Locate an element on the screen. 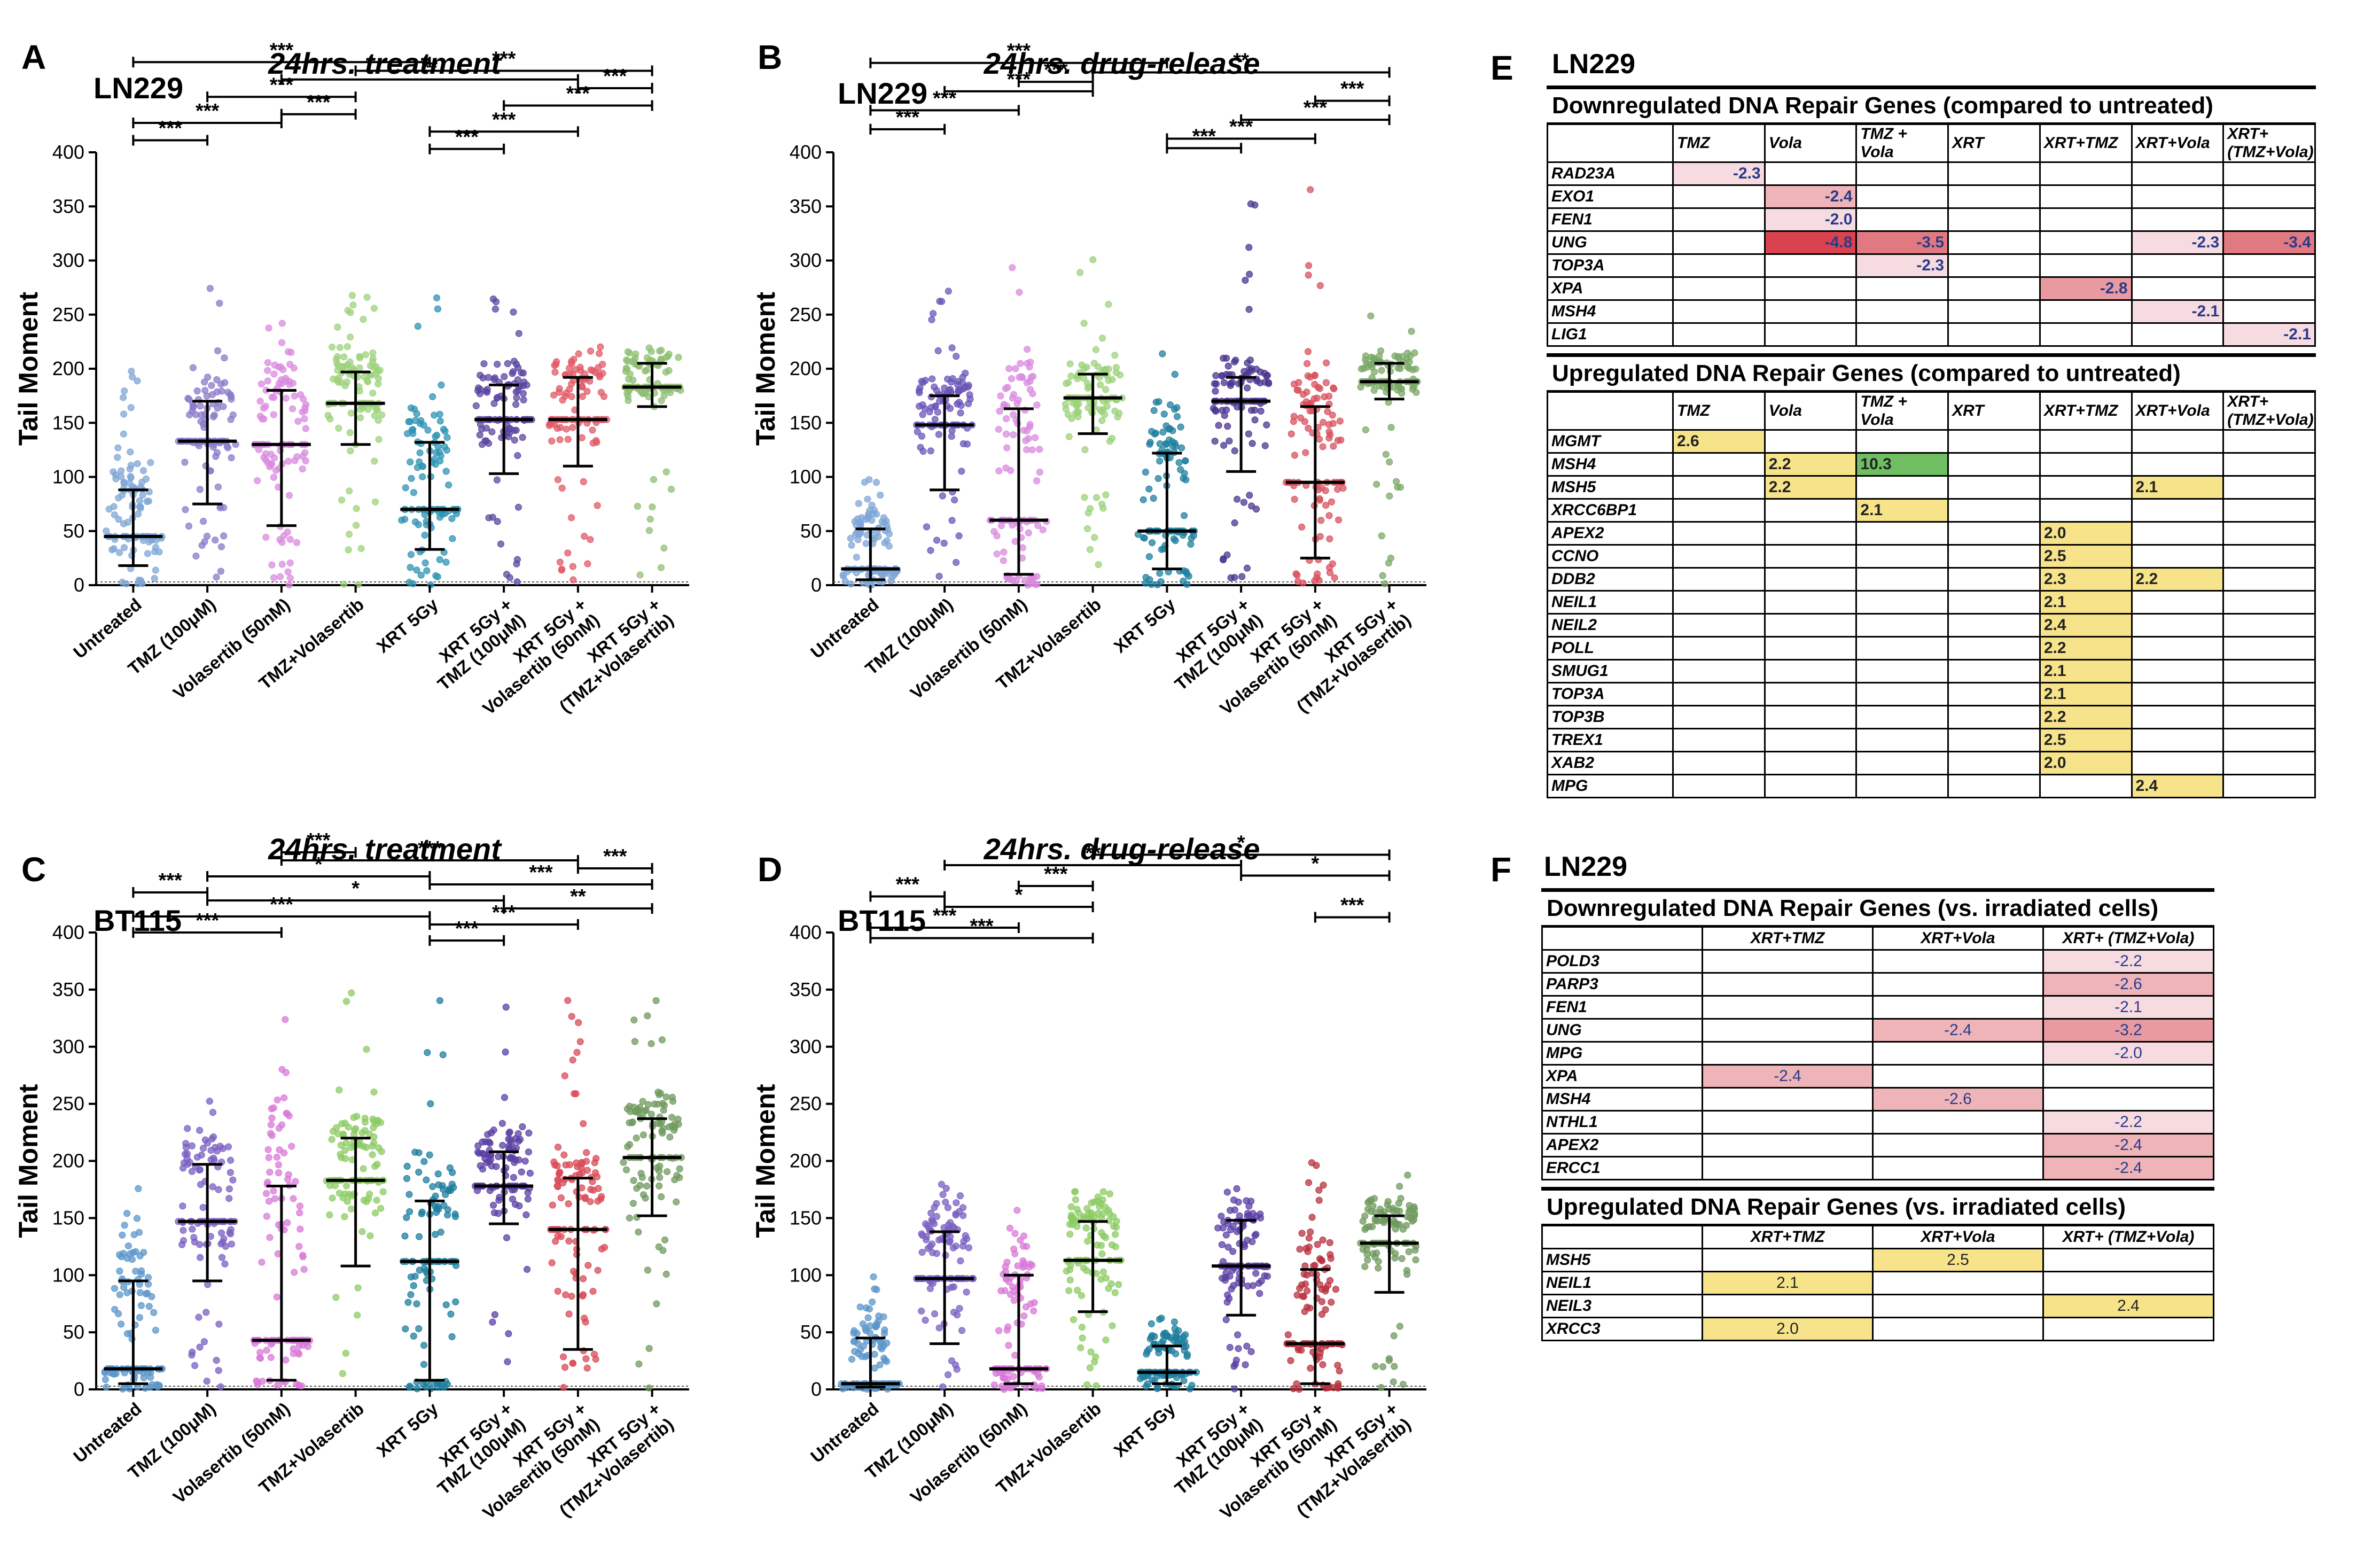 This screenshot has height=1562, width=2380. table-e-cell-line: LN229 is located at coordinates (1594, 64).